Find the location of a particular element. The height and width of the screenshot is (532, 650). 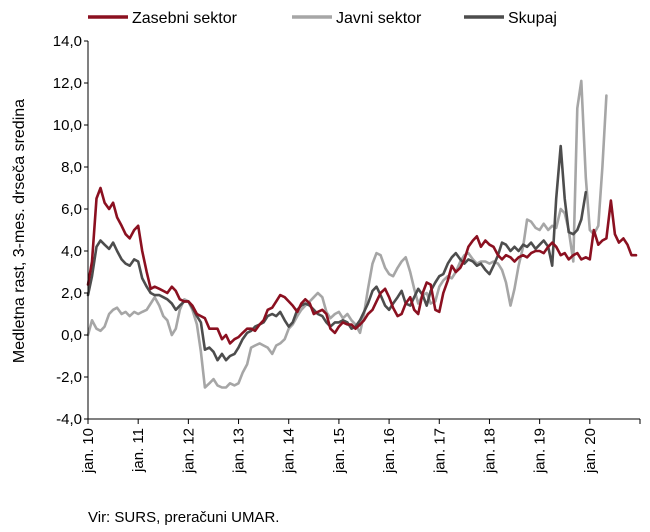

y-axis-title: Medletna rast, 3-mes. drseča sredina is located at coordinates (19, 231).